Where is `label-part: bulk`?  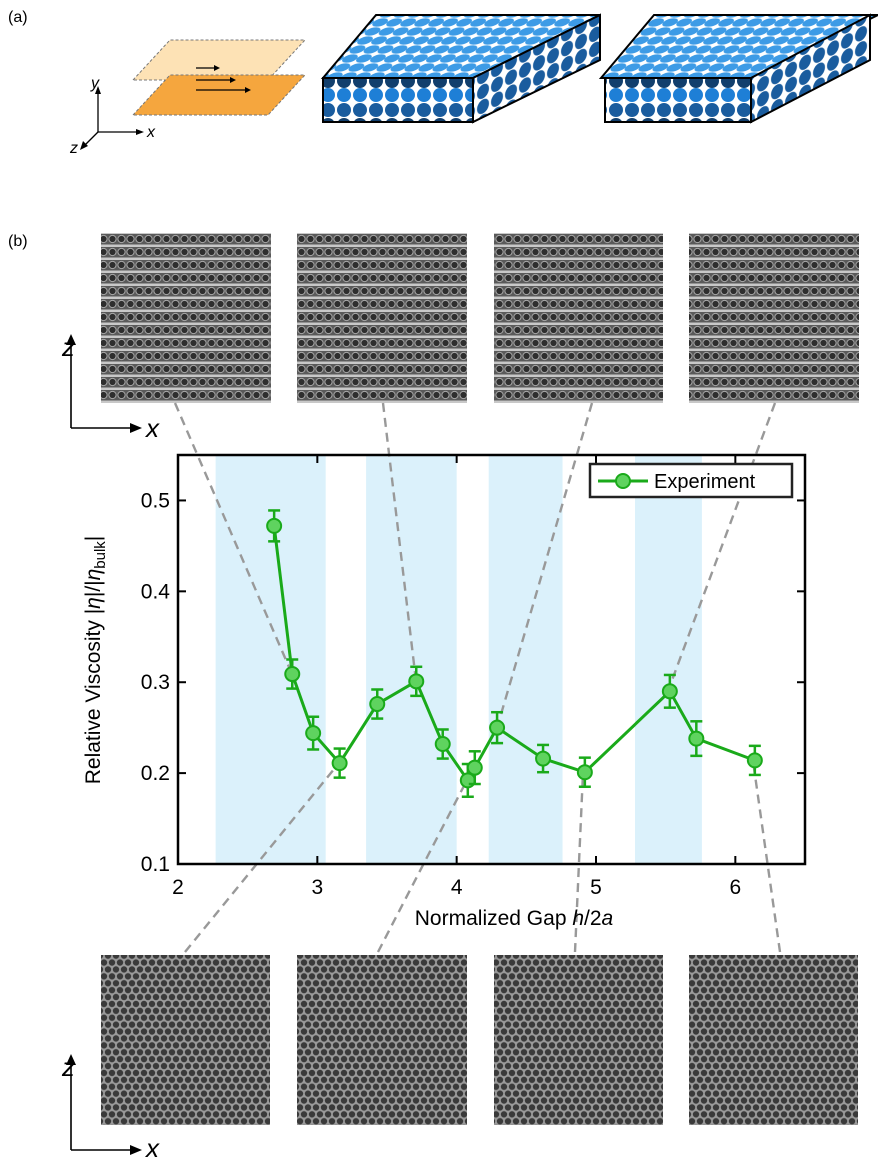 label-part: bulk is located at coordinates (100, 555).